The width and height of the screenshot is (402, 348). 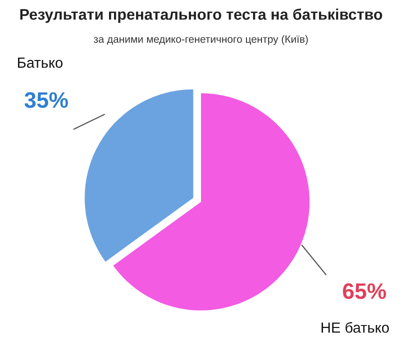 I want to click on data-label: 65%, so click(x=364, y=291).